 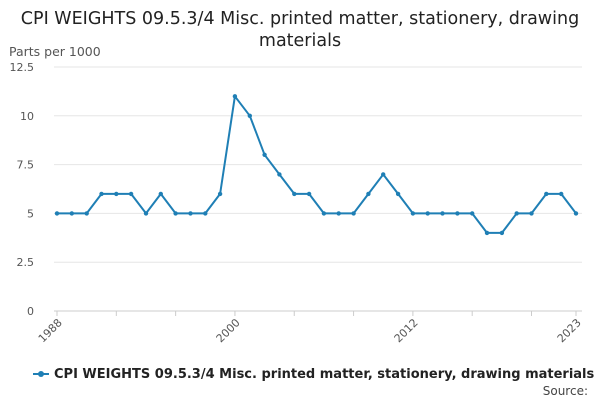 I want to click on legend-line-marker-icon, so click(x=41, y=374).